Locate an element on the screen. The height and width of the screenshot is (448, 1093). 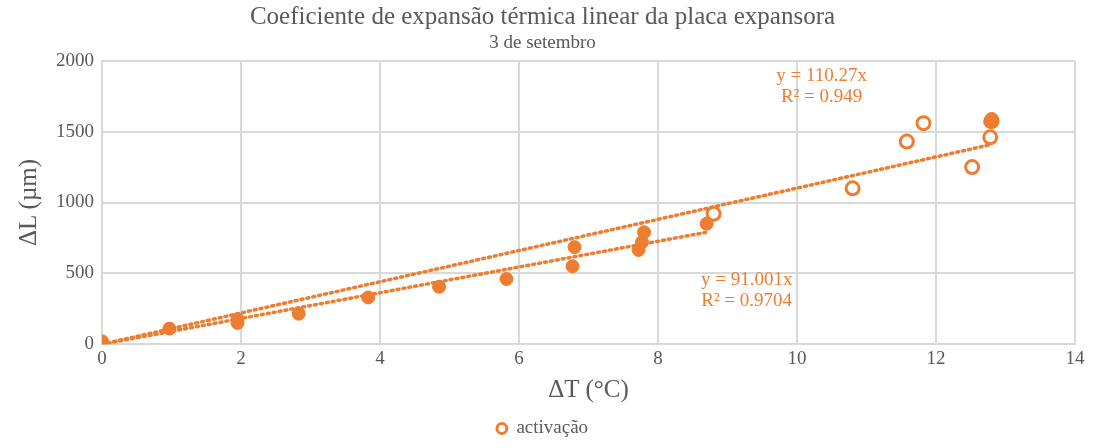
legend-label: activação is located at coordinates (552, 427).